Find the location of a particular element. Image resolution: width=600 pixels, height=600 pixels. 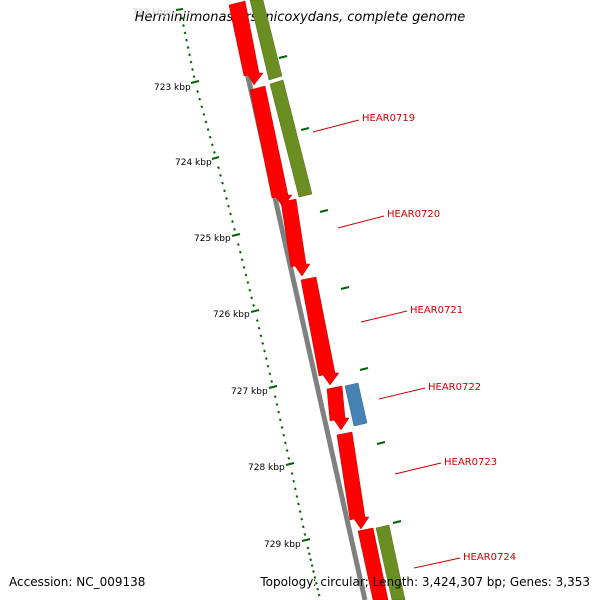

gene-label: HEAR0719 is located at coordinates (388, 118).